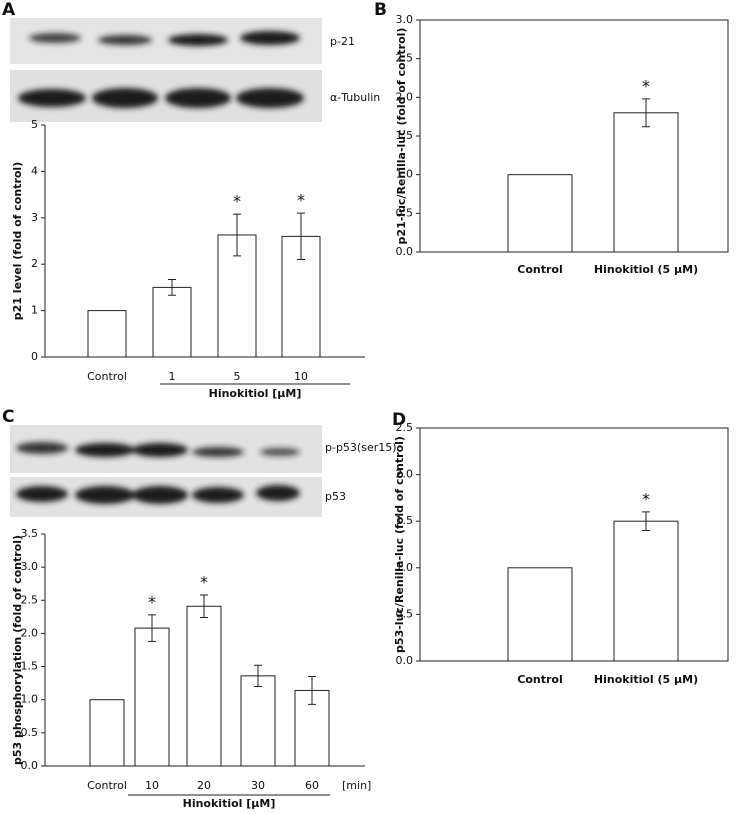 Image resolution: width=756 pixels, height=814 pixels. What do you see at coordinates (9, 10) in the screenshot?
I see `panel-letter: A` at bounding box center [9, 10].